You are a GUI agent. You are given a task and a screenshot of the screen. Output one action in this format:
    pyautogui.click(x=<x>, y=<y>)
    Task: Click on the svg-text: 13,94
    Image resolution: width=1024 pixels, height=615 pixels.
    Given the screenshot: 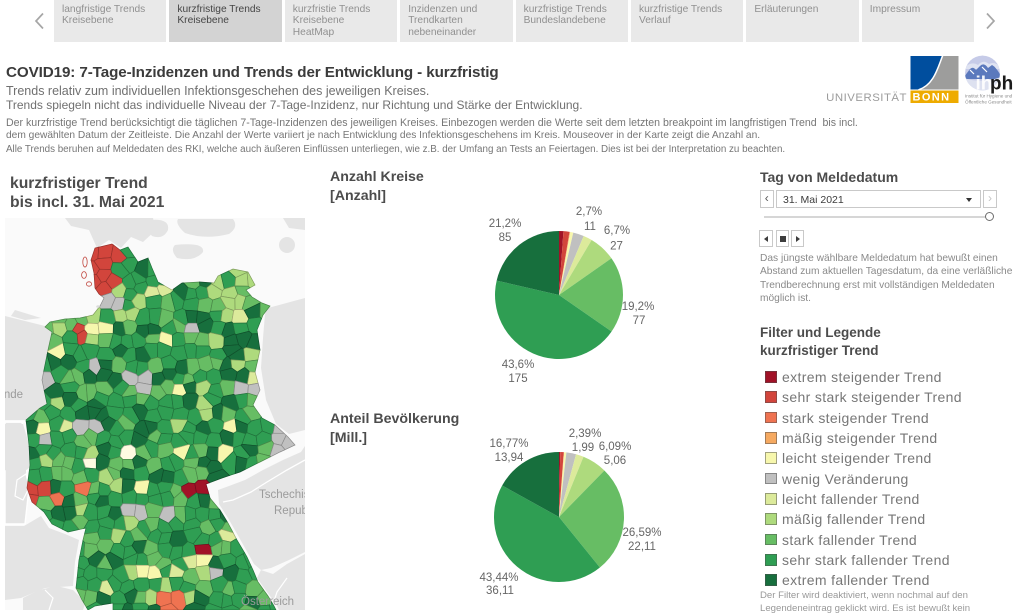 What is the action you would take?
    pyautogui.click(x=509, y=458)
    